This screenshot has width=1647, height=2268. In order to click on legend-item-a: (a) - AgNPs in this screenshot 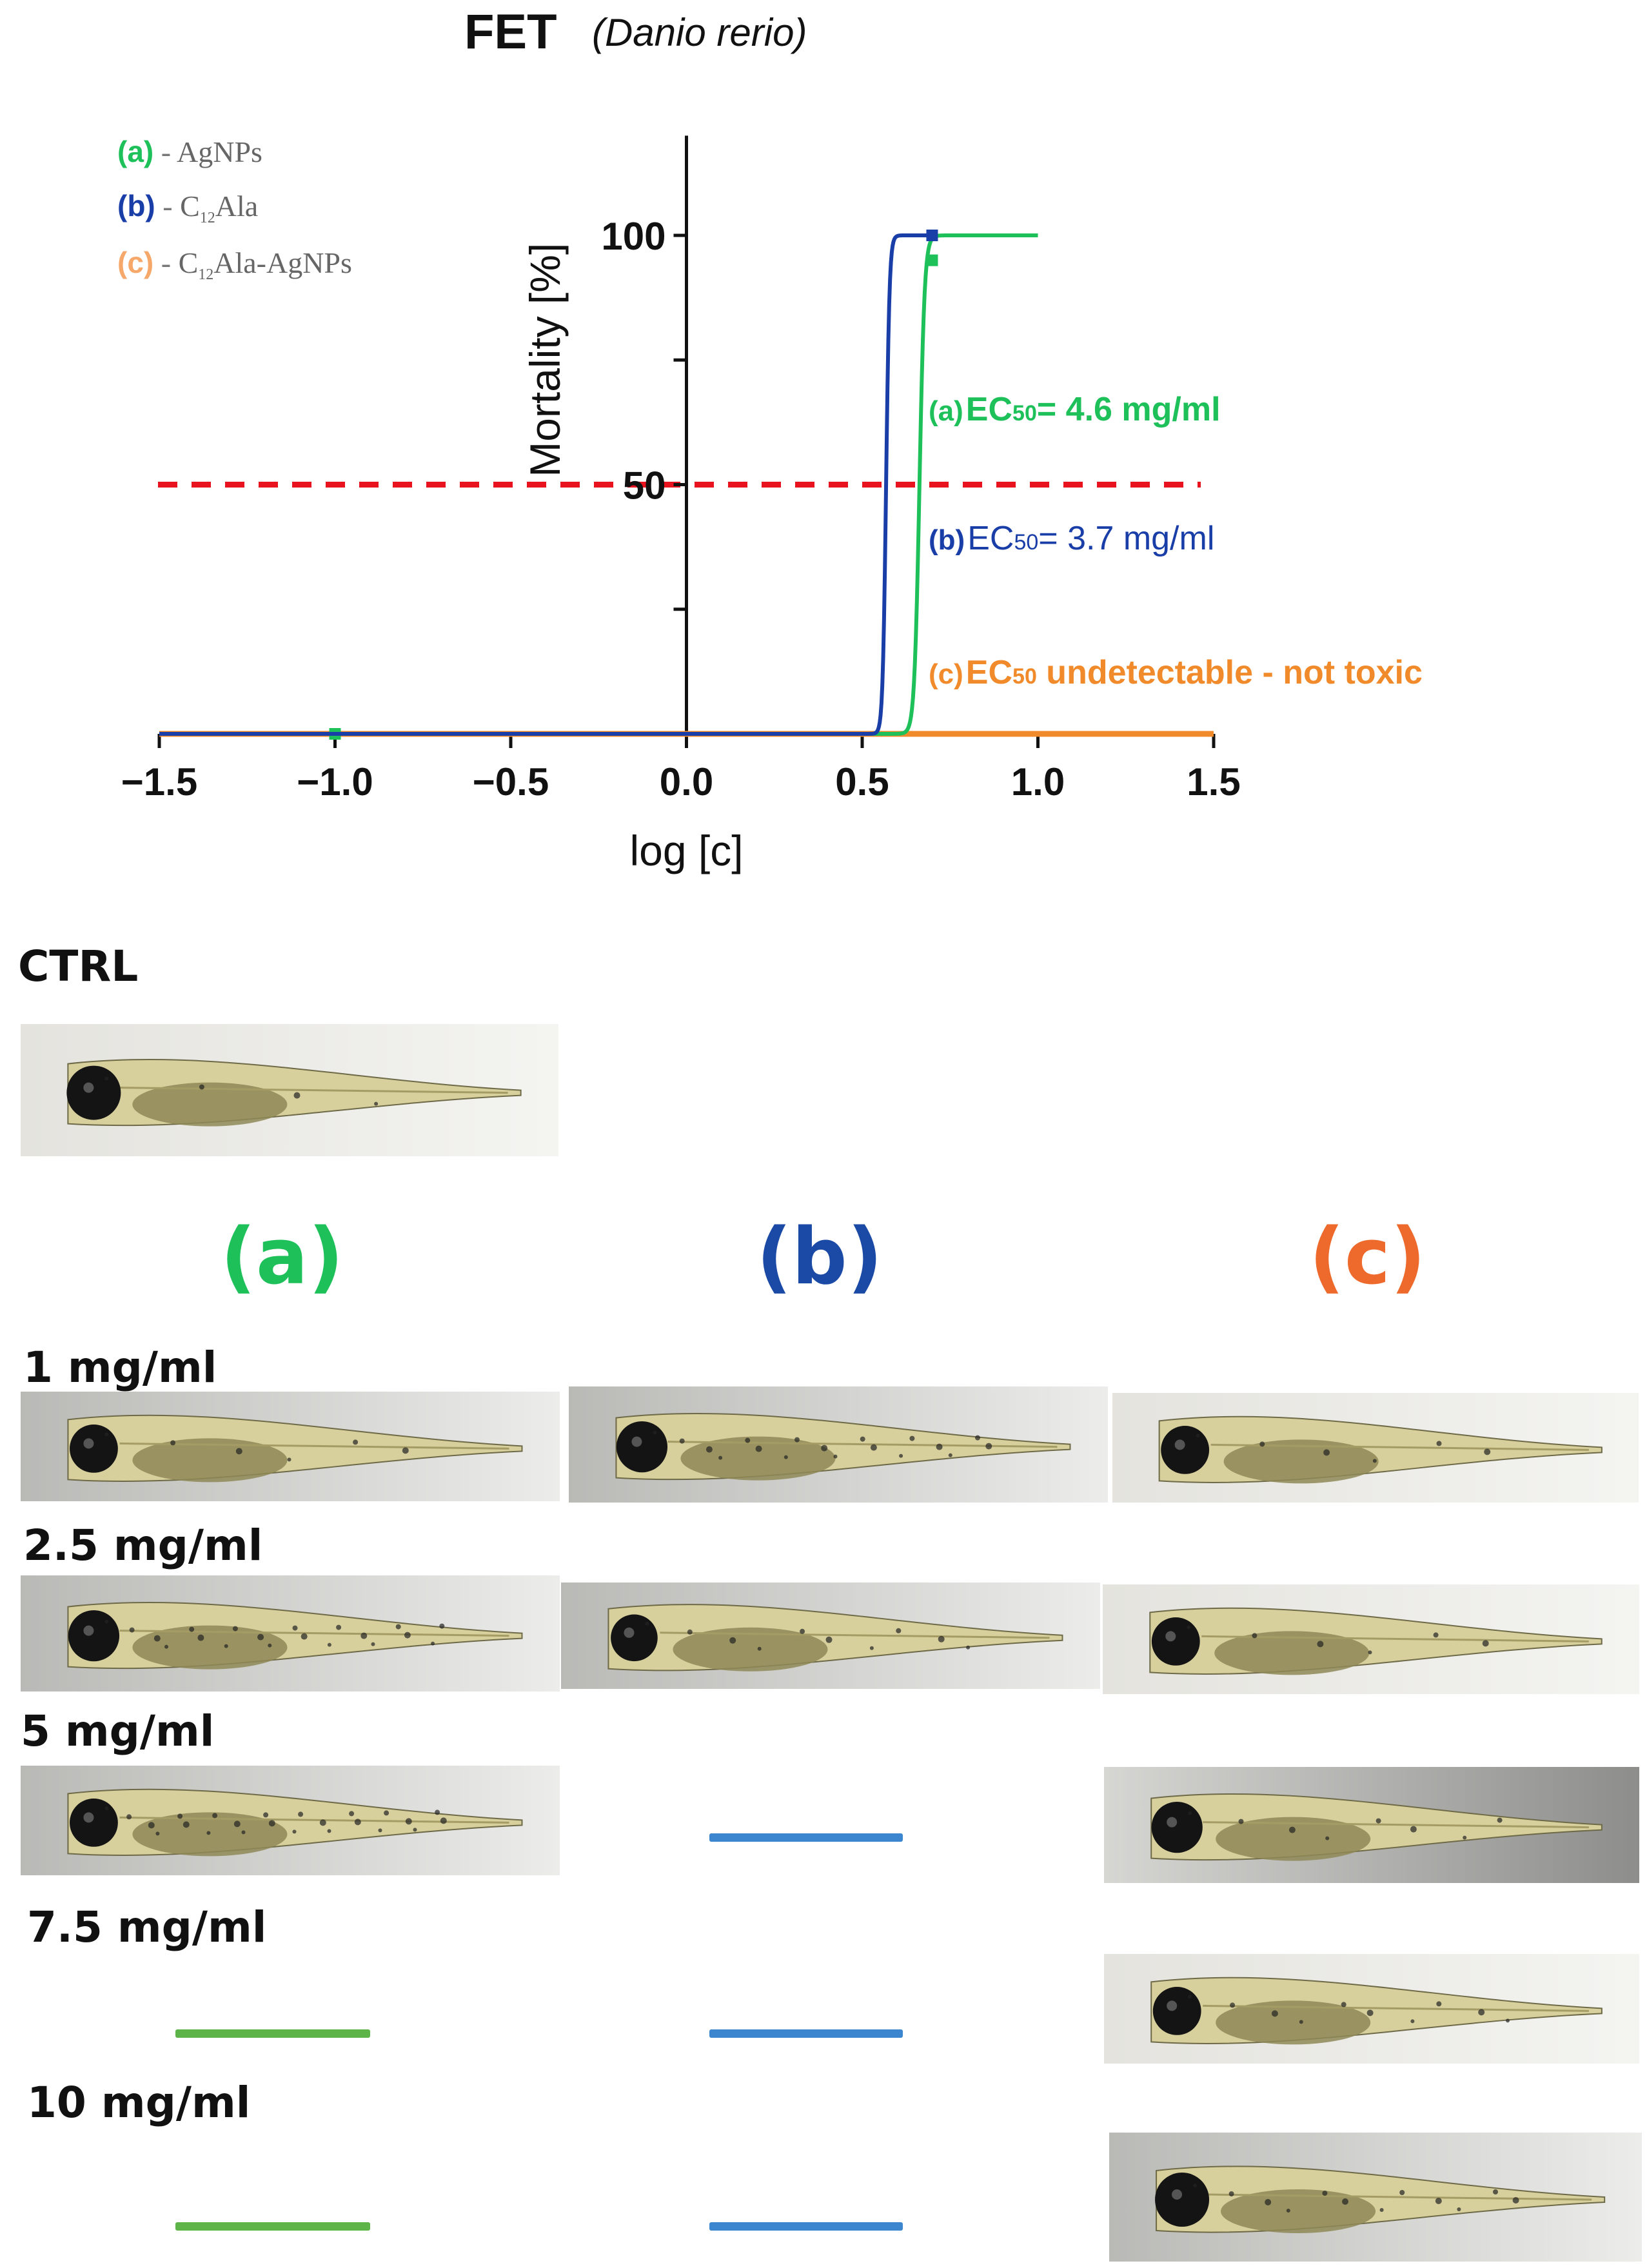, I will do `click(189, 151)`.